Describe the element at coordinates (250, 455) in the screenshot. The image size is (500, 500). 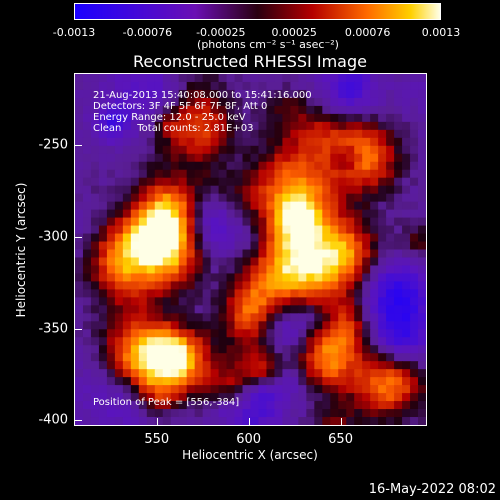
I see `x-axis-label: Heliocentric X (arcsec)` at that location.